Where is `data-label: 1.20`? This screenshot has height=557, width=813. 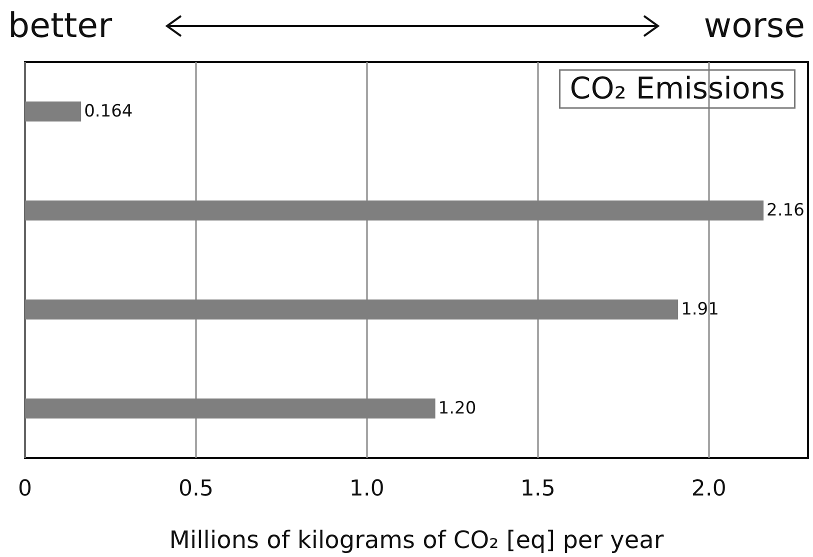
data-label: 1.20 is located at coordinates (457, 408).